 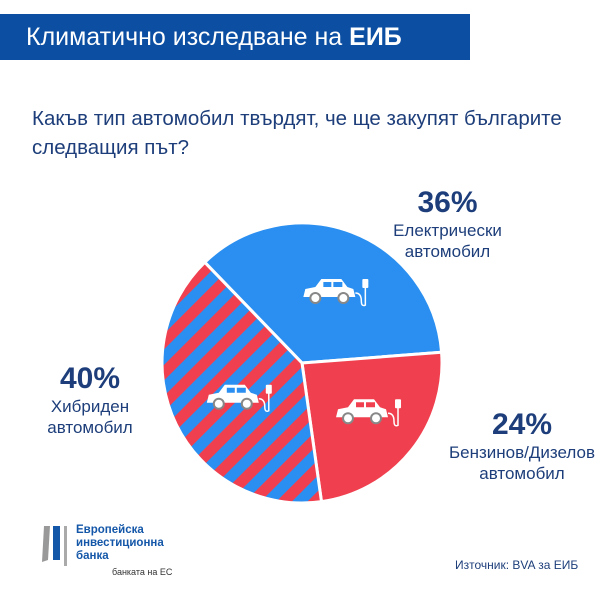 I want to click on hybrid-label-line1: Хибриден, so click(x=90, y=406).